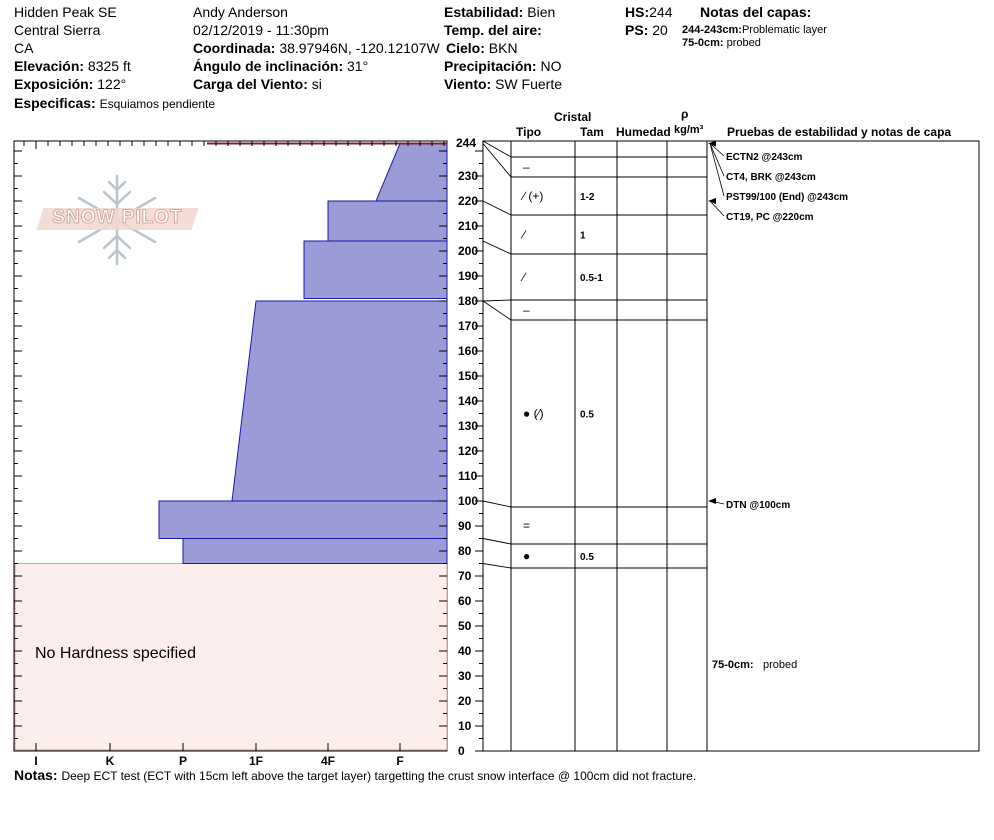 The height and width of the screenshot is (840, 994). What do you see at coordinates (587, 415) in the screenshot?
I see `grain-size-label: 0.5` at bounding box center [587, 415].